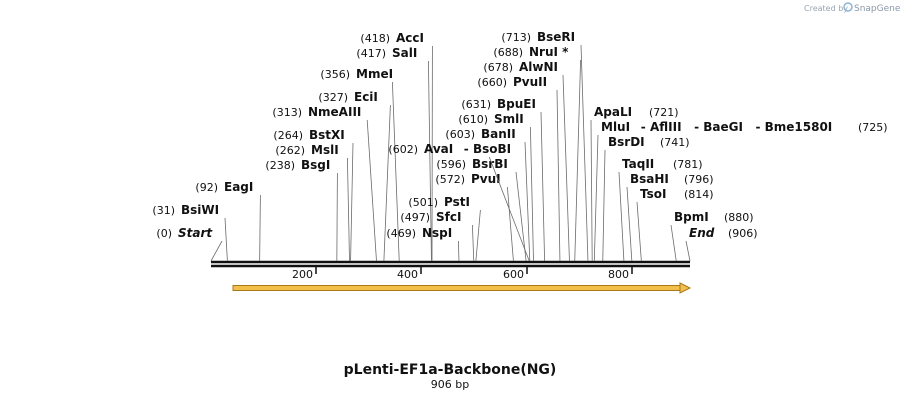 This screenshot has width=901, height=400. I want to click on site-position: (721), so click(664, 112).